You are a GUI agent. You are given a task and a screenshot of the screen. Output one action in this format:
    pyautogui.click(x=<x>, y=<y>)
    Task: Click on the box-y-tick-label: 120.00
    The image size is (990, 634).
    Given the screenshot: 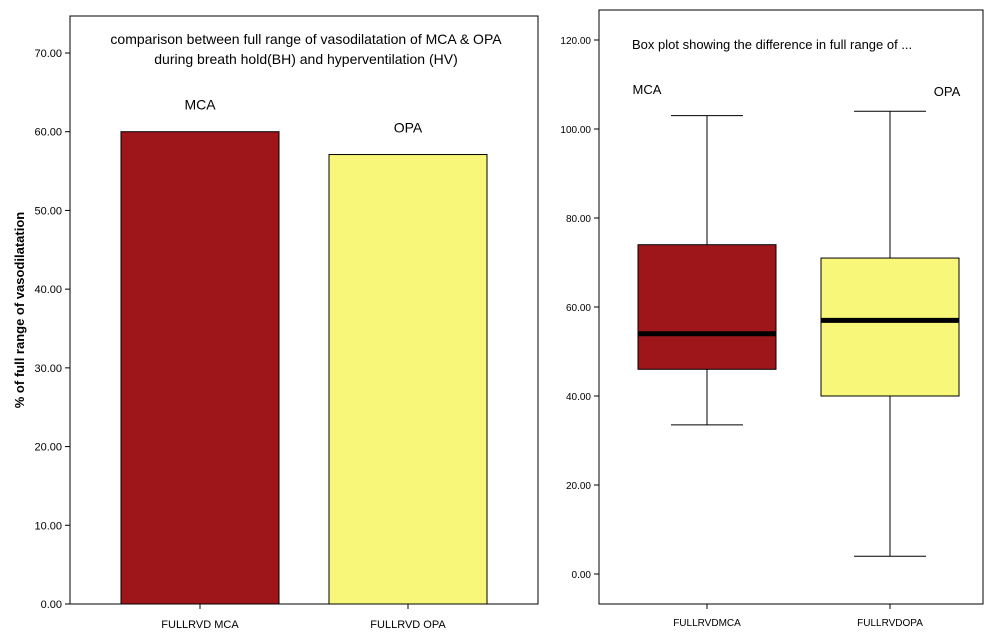 What is the action you would take?
    pyautogui.click(x=575, y=41)
    